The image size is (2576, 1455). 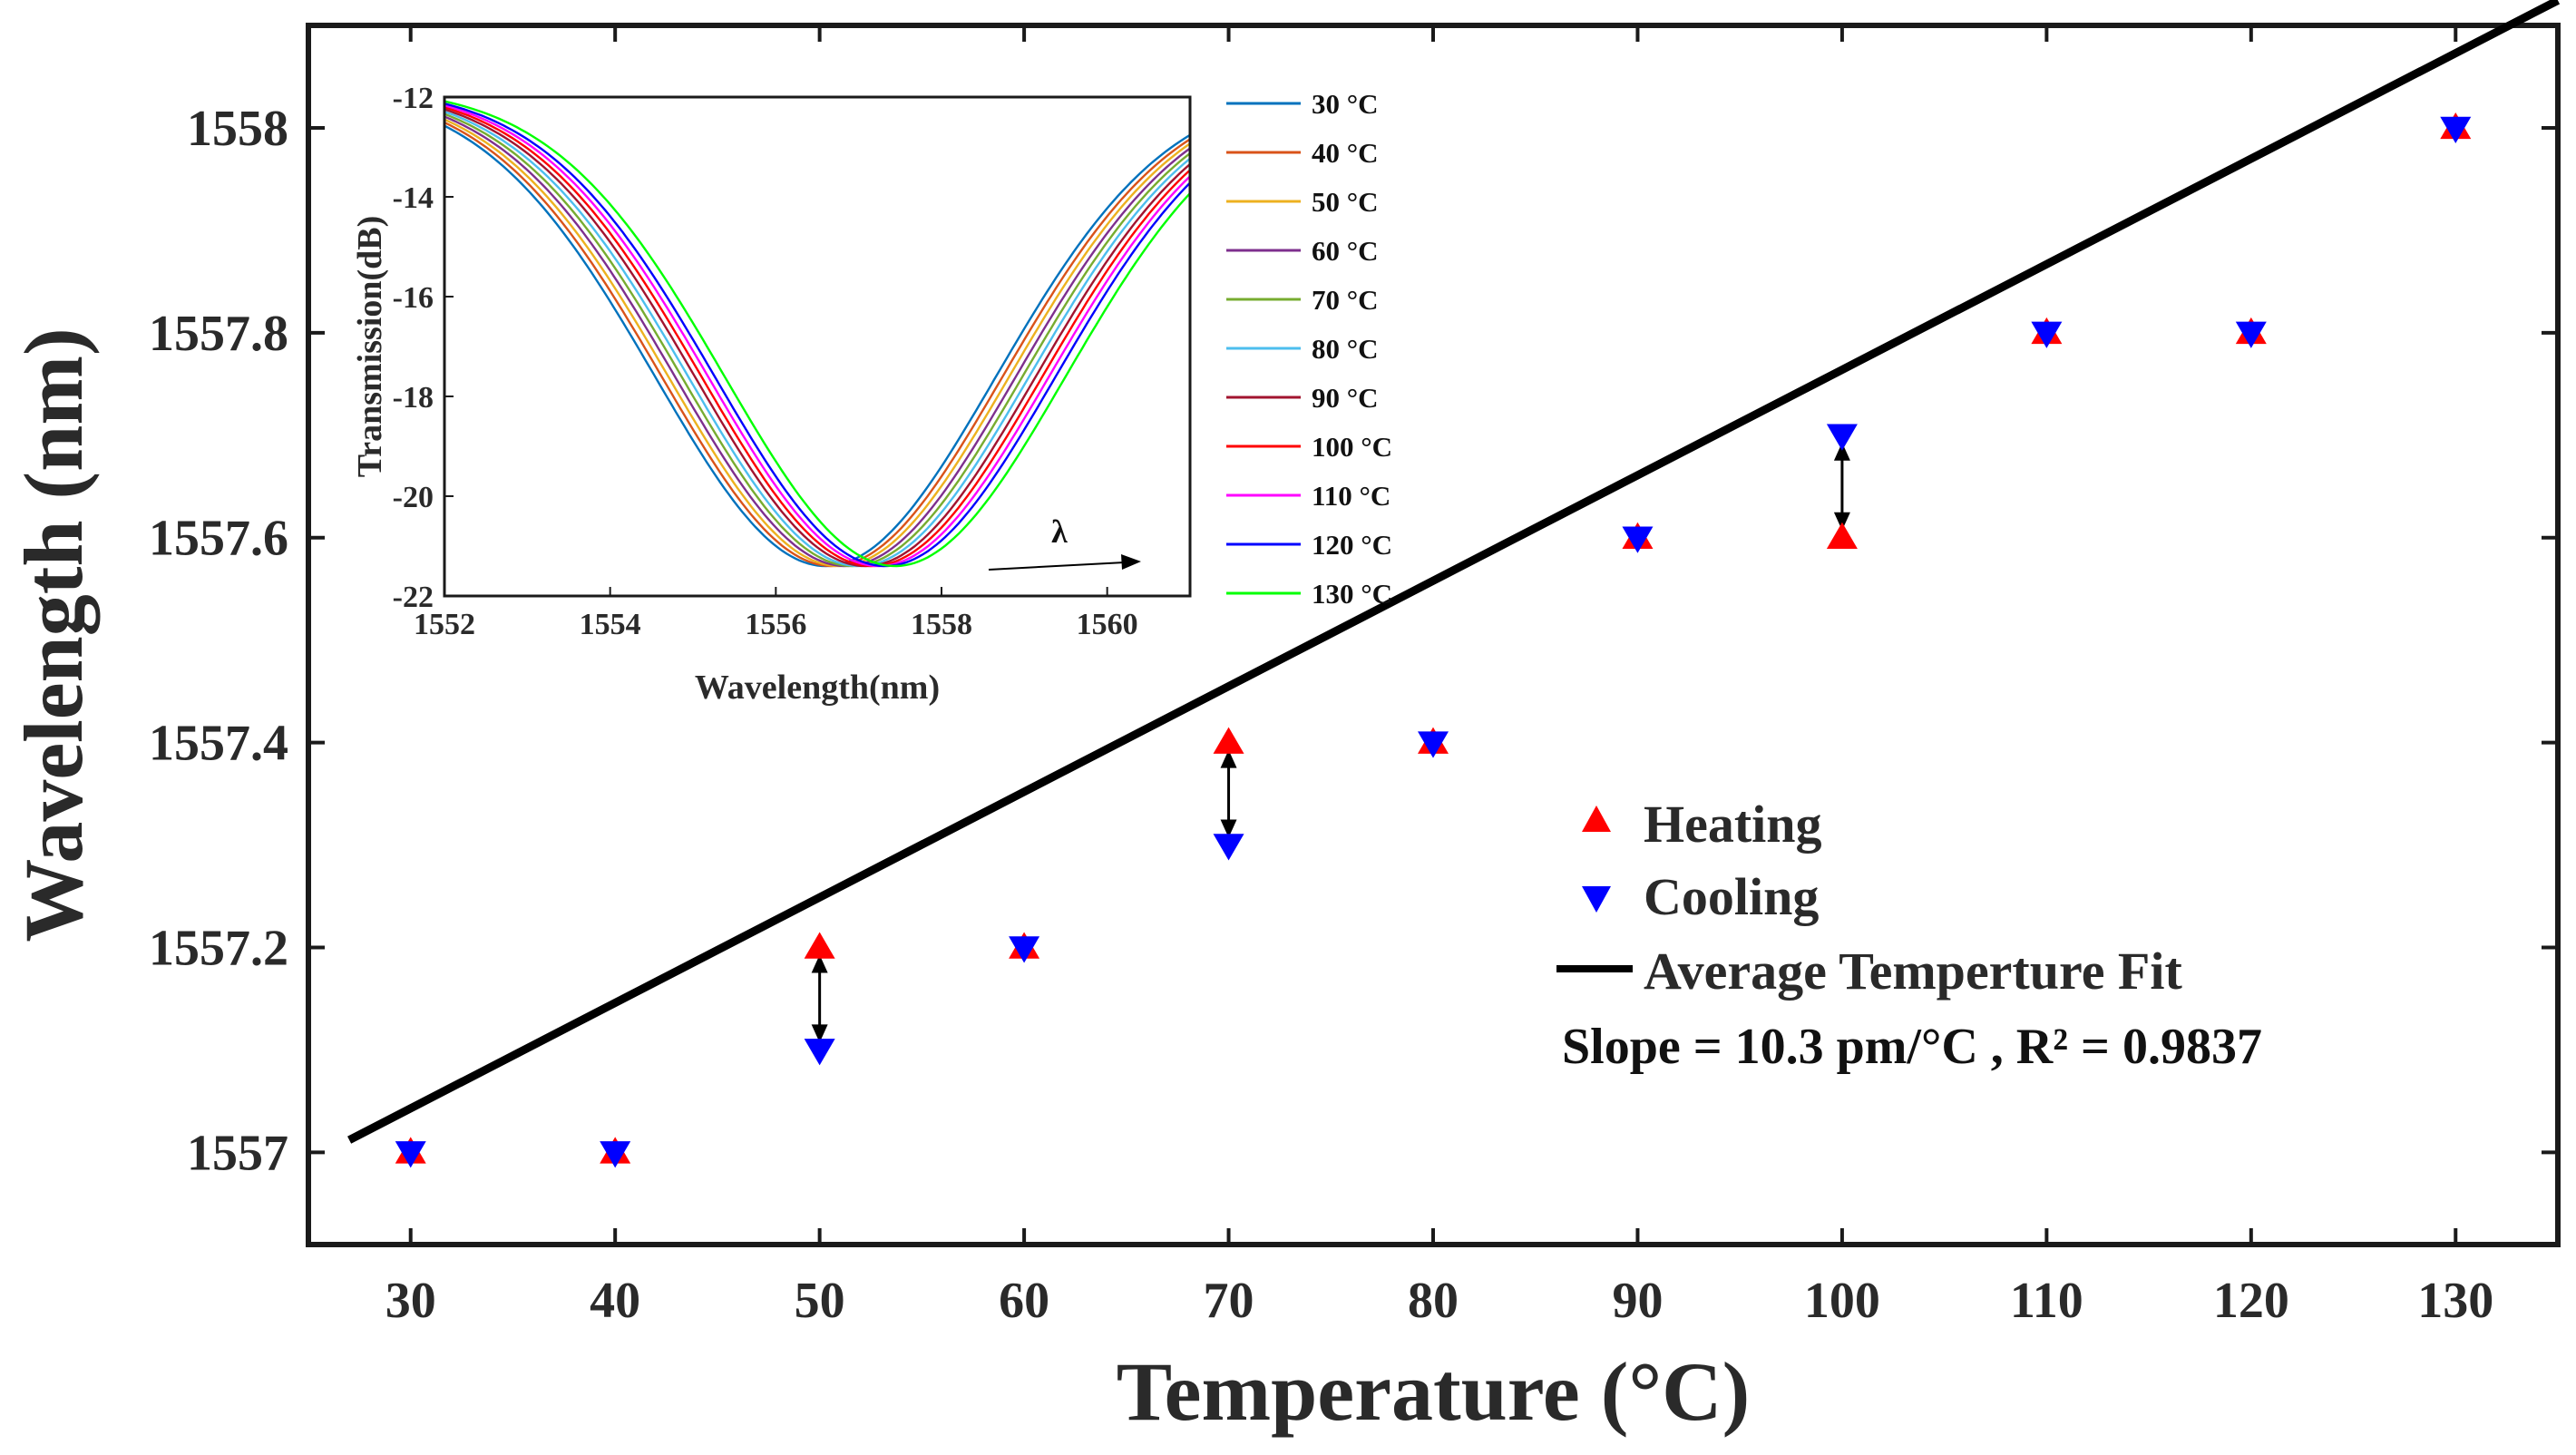 I want to click on inset-y-tick-label: -16, so click(x=413, y=298).